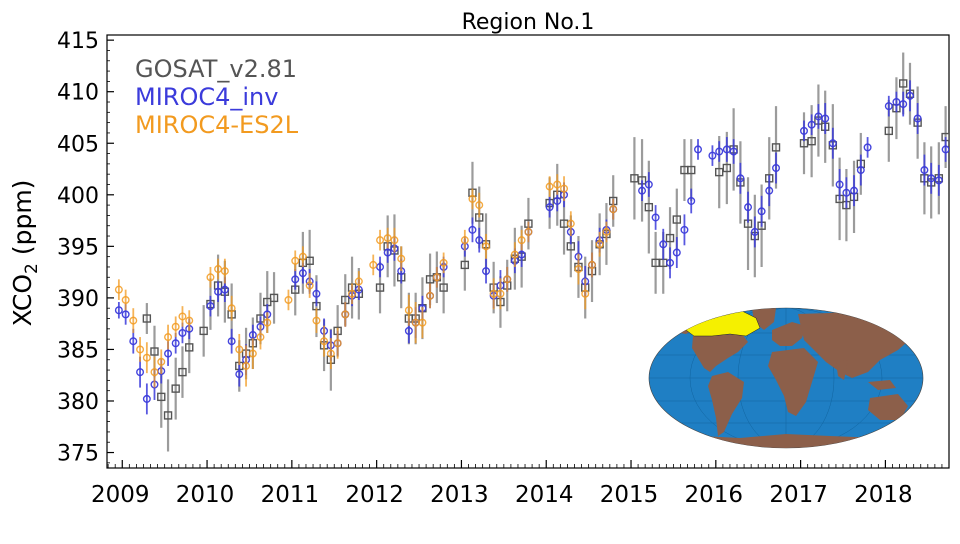 The height and width of the screenshot is (544, 960). What do you see at coordinates (78, 41) in the screenshot?
I see `y-tick-label: 415` at bounding box center [78, 41].